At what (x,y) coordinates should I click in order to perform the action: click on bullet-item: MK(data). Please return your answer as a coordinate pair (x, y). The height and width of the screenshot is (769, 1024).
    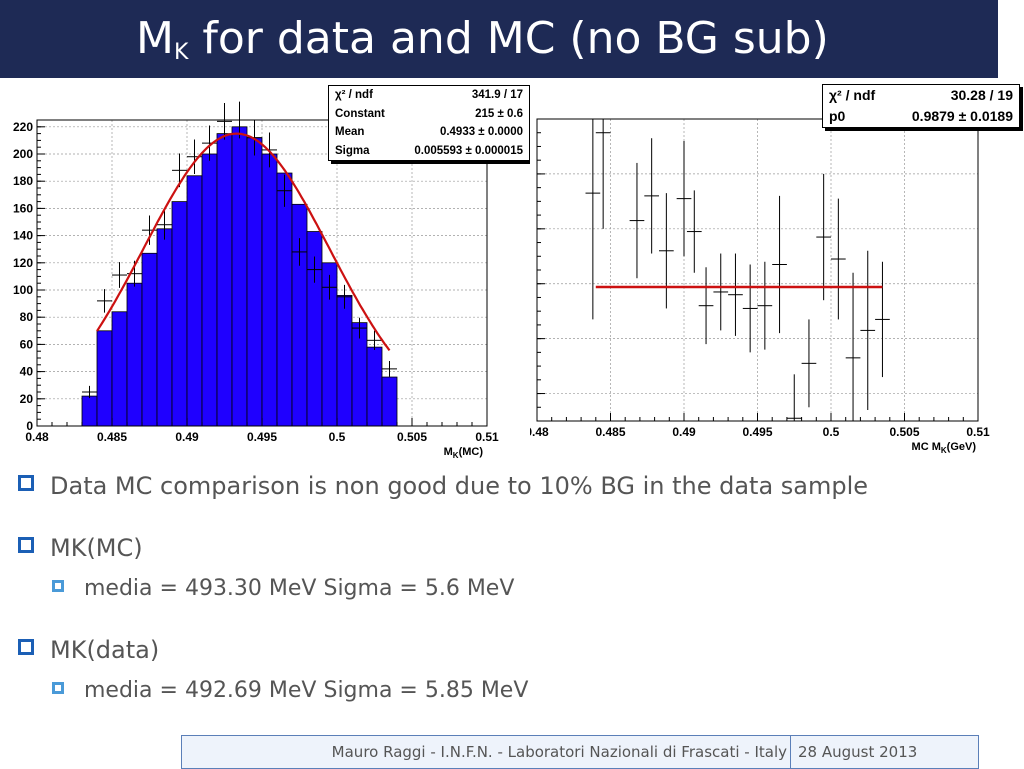
    Looking at the image, I should click on (88, 650).